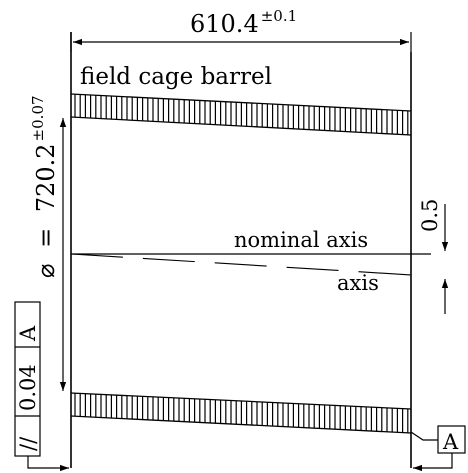  Describe the element at coordinates (41, 386) in the screenshot. I see `feature-control-frame: // 0.04 A` at that location.